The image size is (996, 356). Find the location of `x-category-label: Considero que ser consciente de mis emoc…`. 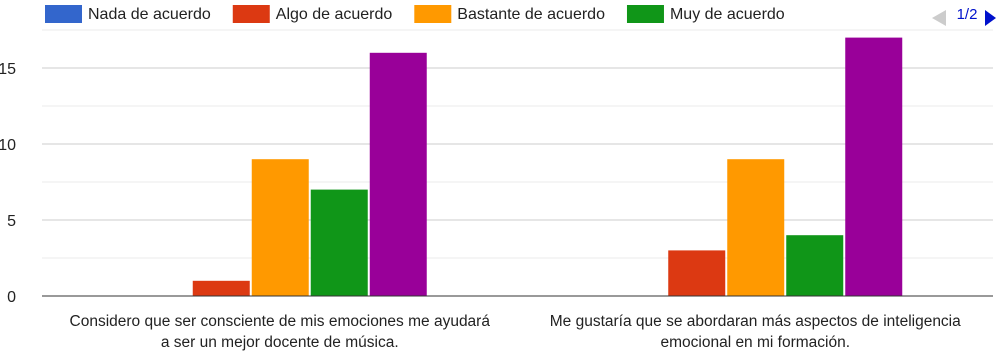

x-category-label: Considero que ser consciente de mis emoc… is located at coordinates (280, 321).